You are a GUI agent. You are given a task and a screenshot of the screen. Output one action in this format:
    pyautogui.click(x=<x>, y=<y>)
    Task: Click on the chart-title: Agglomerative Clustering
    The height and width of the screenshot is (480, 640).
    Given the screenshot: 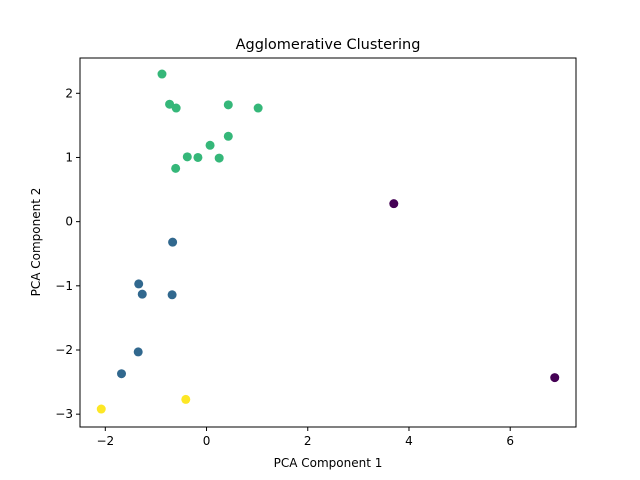 What is the action you would take?
    pyautogui.click(x=328, y=45)
    